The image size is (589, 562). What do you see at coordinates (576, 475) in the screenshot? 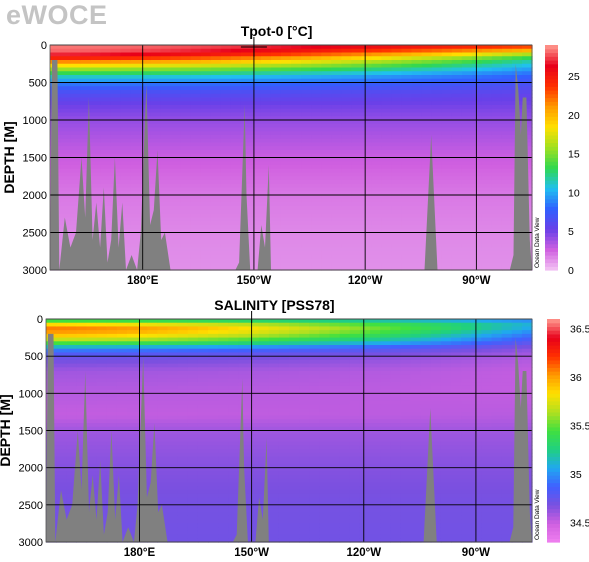
I see `colorbar-tick-label: 35` at bounding box center [576, 475].